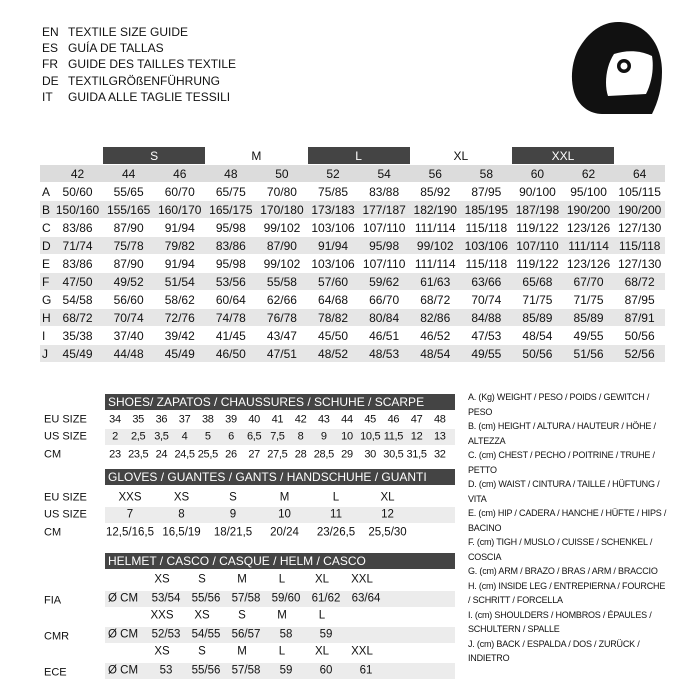 This screenshot has width=700, height=700. I want to click on size-group-bar, so click(358, 155).